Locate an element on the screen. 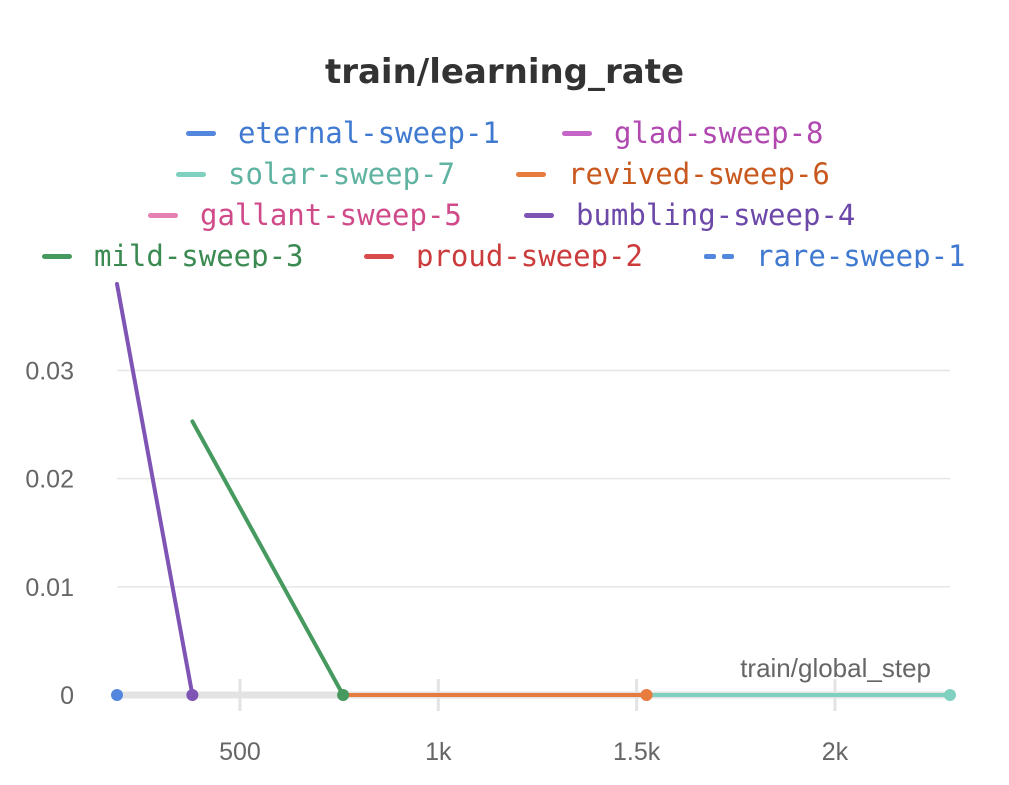 This screenshot has height=785, width=1009. y-tick-label: 0.03 is located at coordinates (49, 372).